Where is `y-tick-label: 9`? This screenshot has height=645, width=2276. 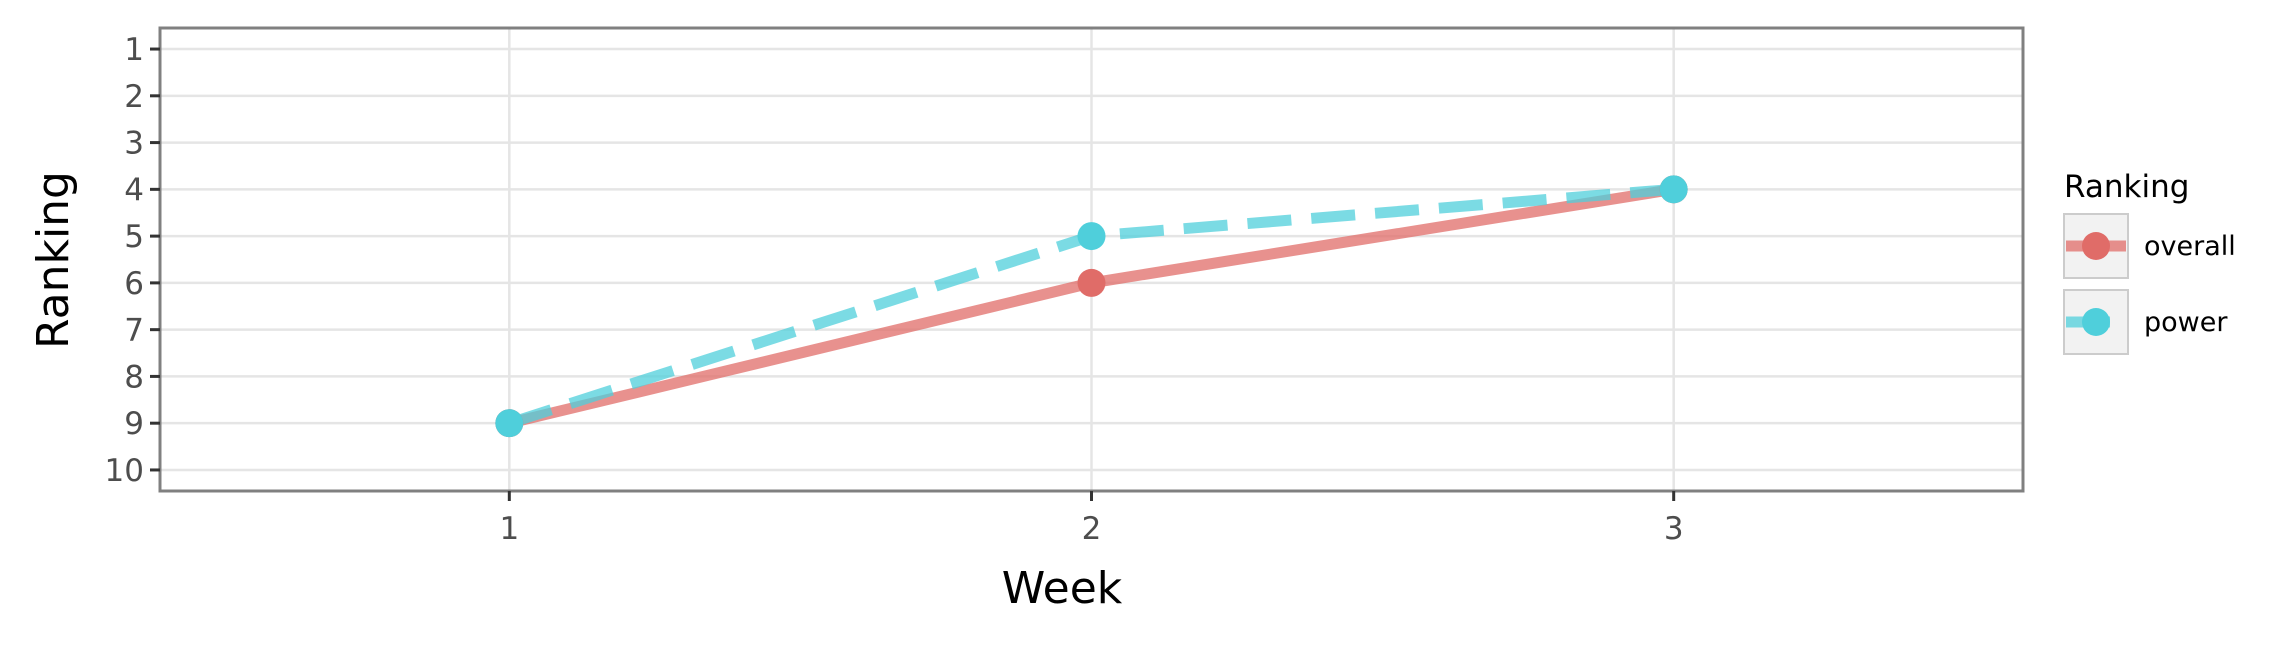
y-tick-label: 9 is located at coordinates (134, 424).